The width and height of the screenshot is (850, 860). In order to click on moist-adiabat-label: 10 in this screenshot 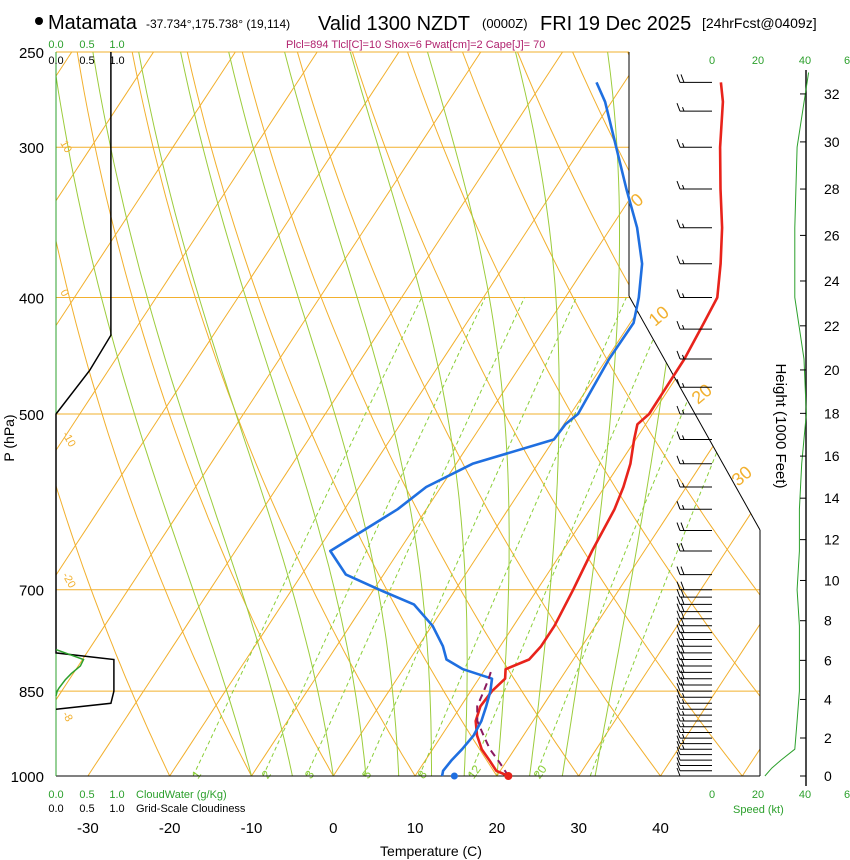, I will do `click(65, 147)`.